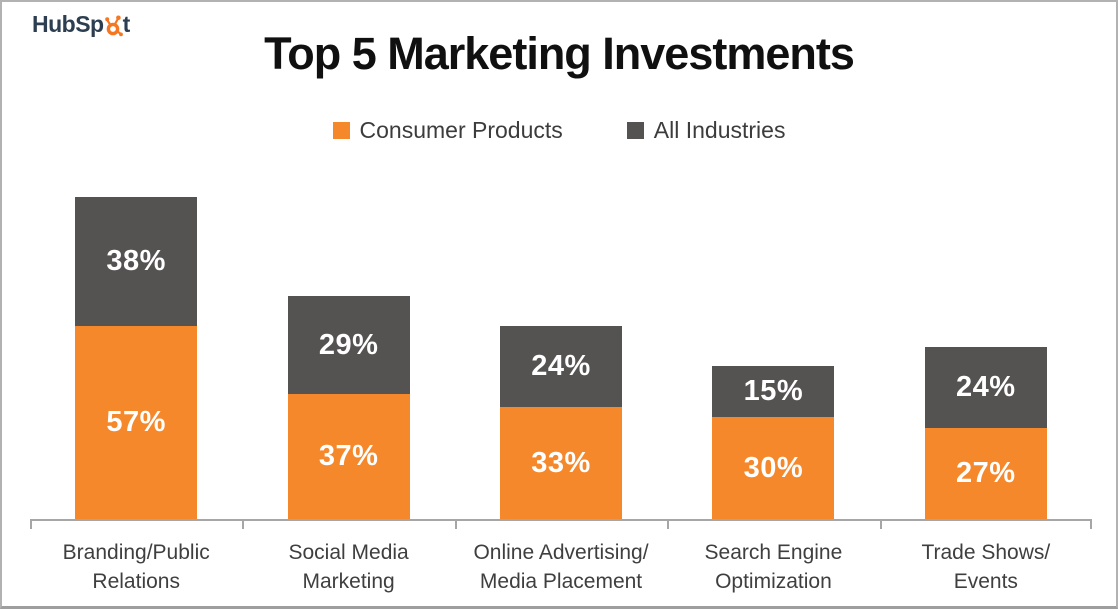  I want to click on hubspot-logo: HubSp t, so click(81, 24).